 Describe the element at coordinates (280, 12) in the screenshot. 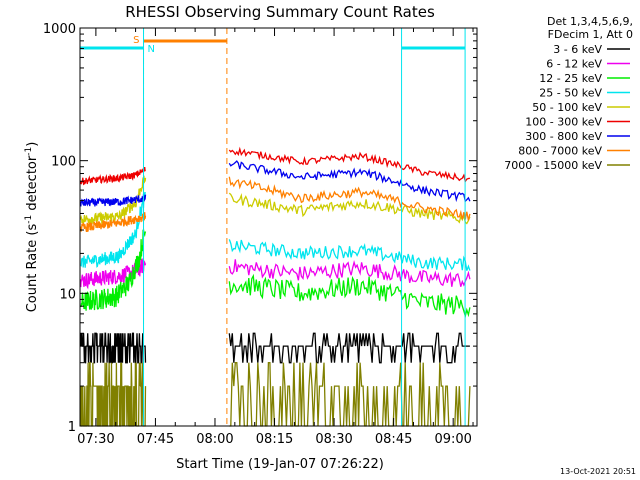

I see `chart-title: RHESSI Observing Summary Count Rates` at that location.